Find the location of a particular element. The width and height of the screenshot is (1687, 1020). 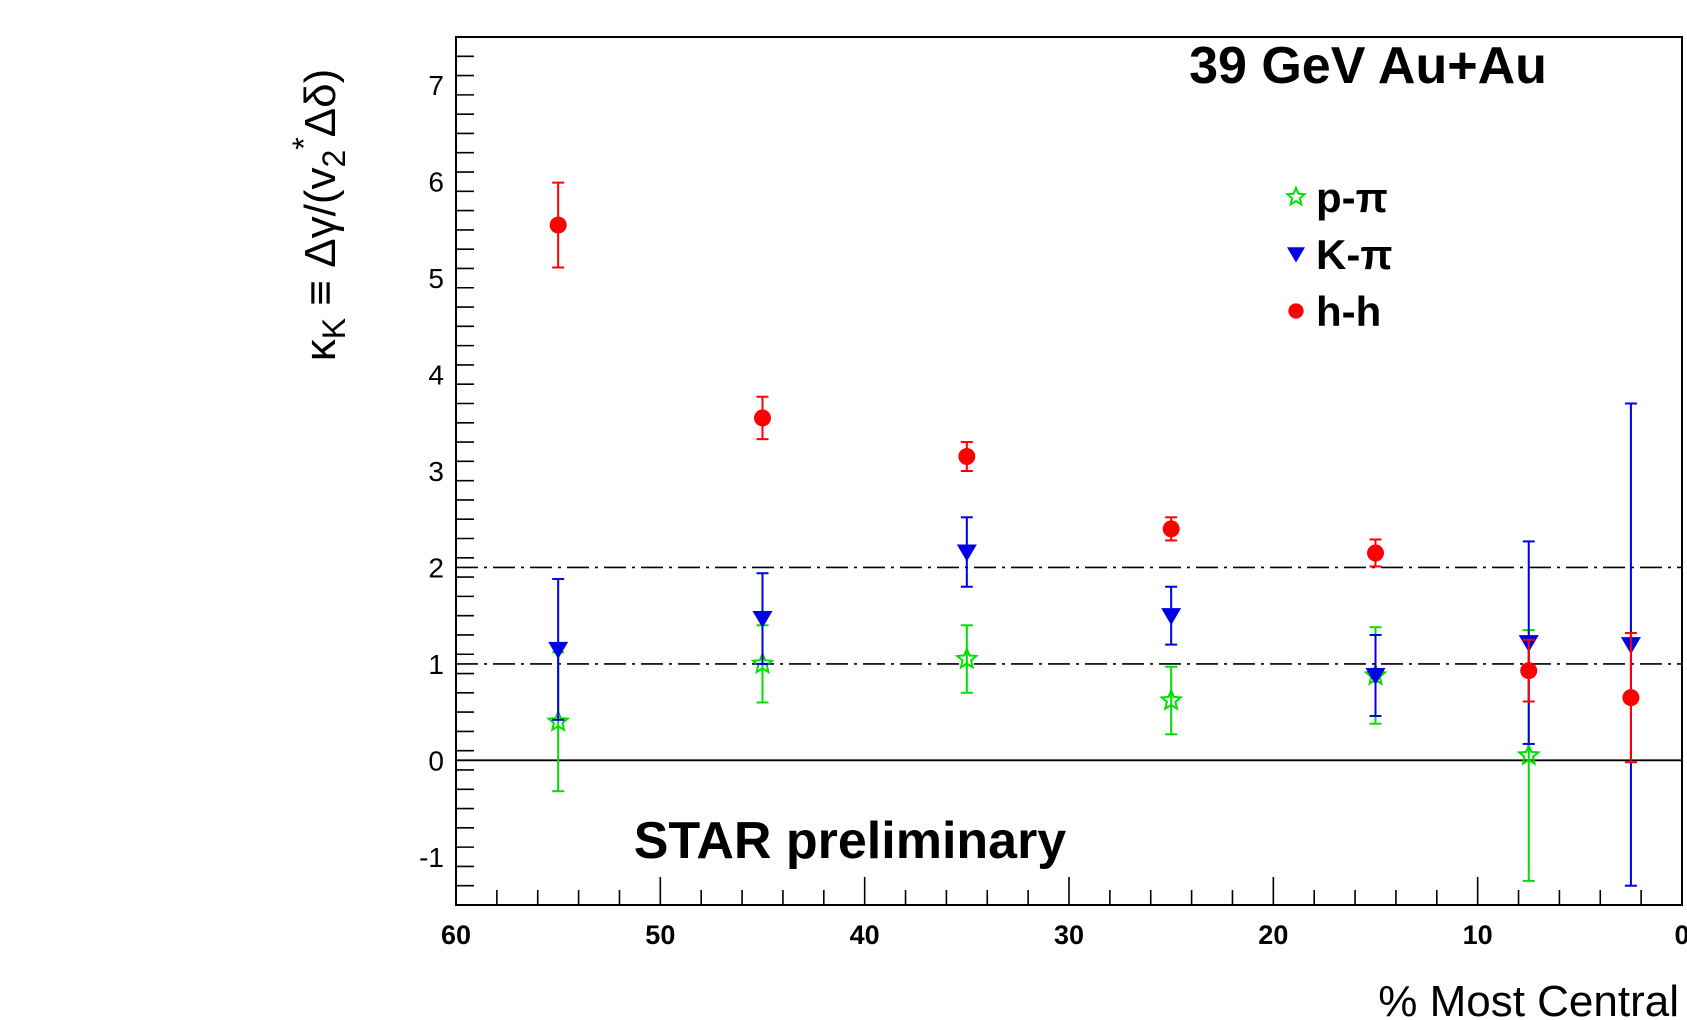

y-tick-label: 5 is located at coordinates (436, 278).